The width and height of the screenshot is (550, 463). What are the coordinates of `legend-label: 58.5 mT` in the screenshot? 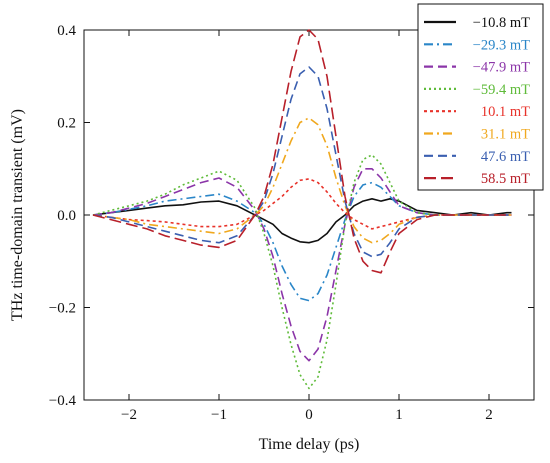 It's located at (505, 179).